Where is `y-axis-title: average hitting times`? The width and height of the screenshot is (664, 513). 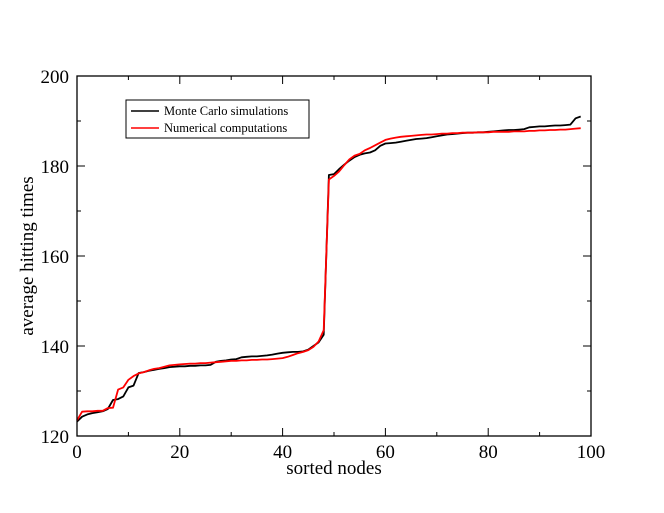 y-axis-title: average hitting times is located at coordinates (27, 255).